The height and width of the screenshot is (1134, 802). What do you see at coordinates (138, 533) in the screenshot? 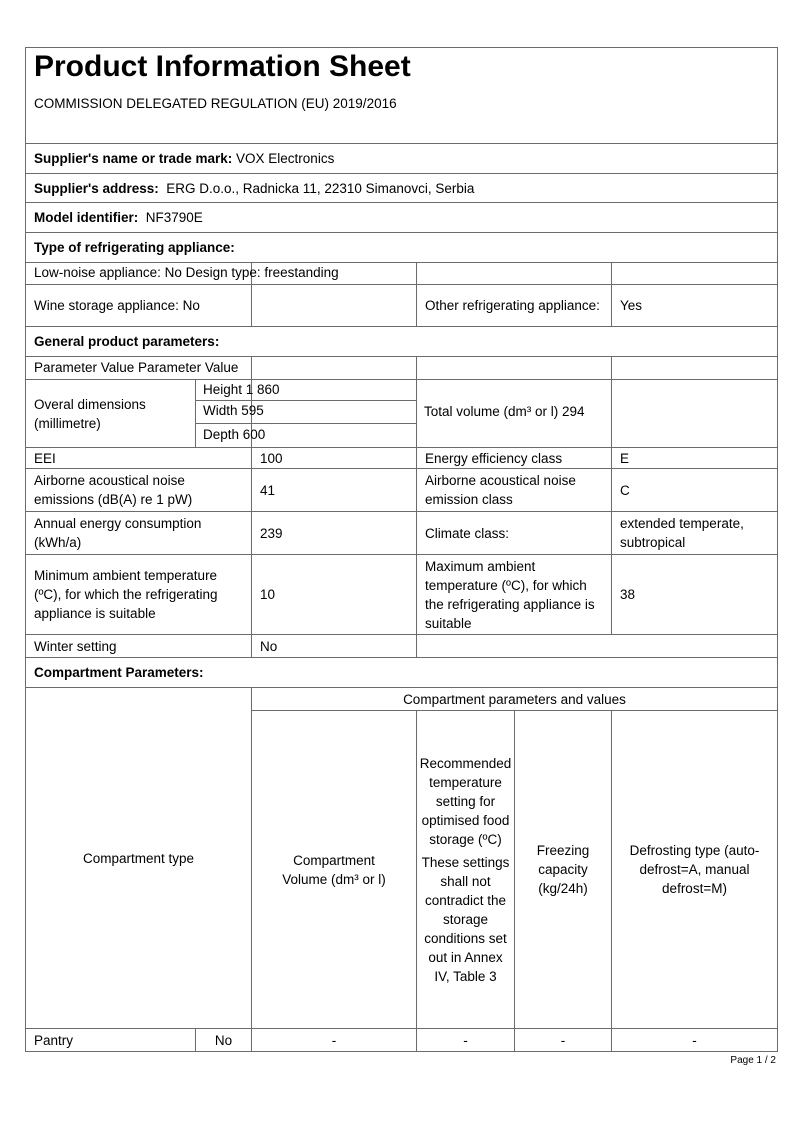
I see `param-name: Annual energy consumption (kWh/a)` at bounding box center [138, 533].